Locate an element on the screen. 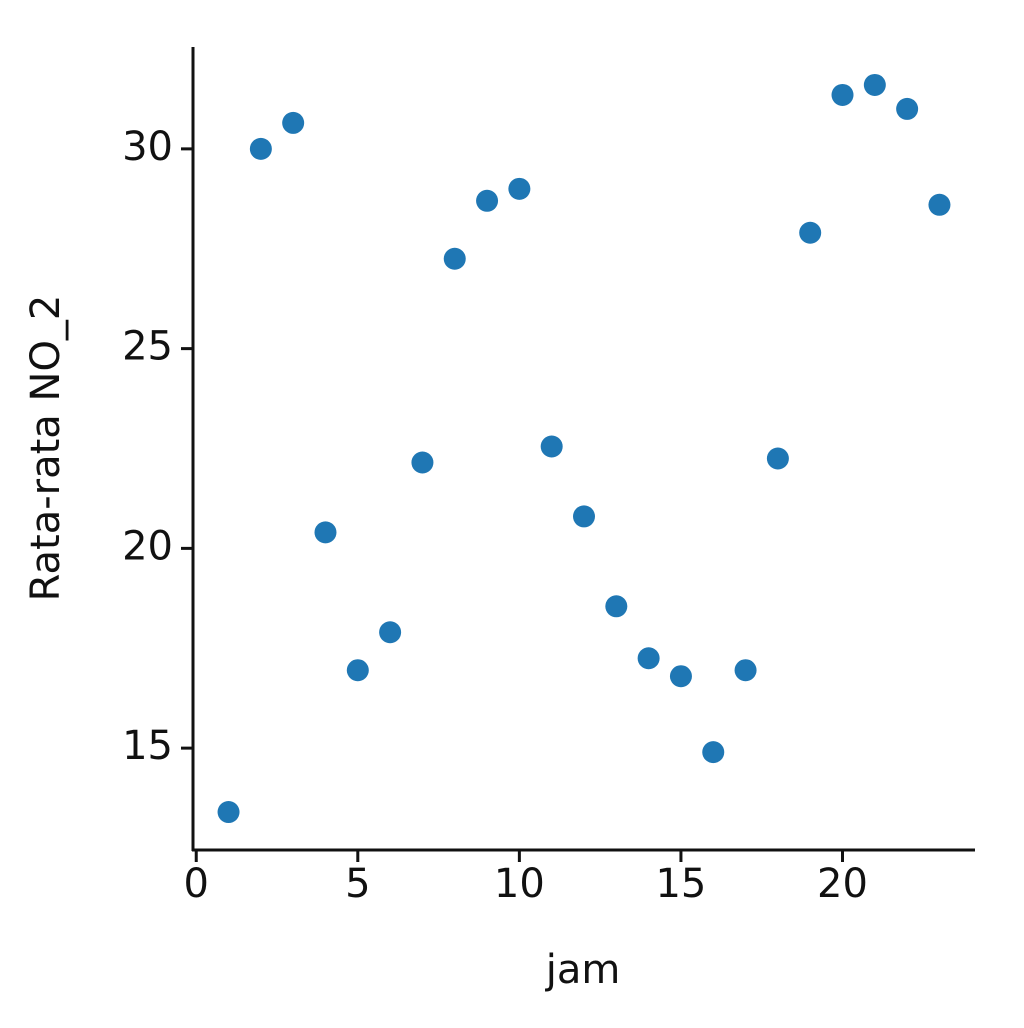 This screenshot has width=1024, height=1028. x-tick-label: 0 is located at coordinates (196, 884).